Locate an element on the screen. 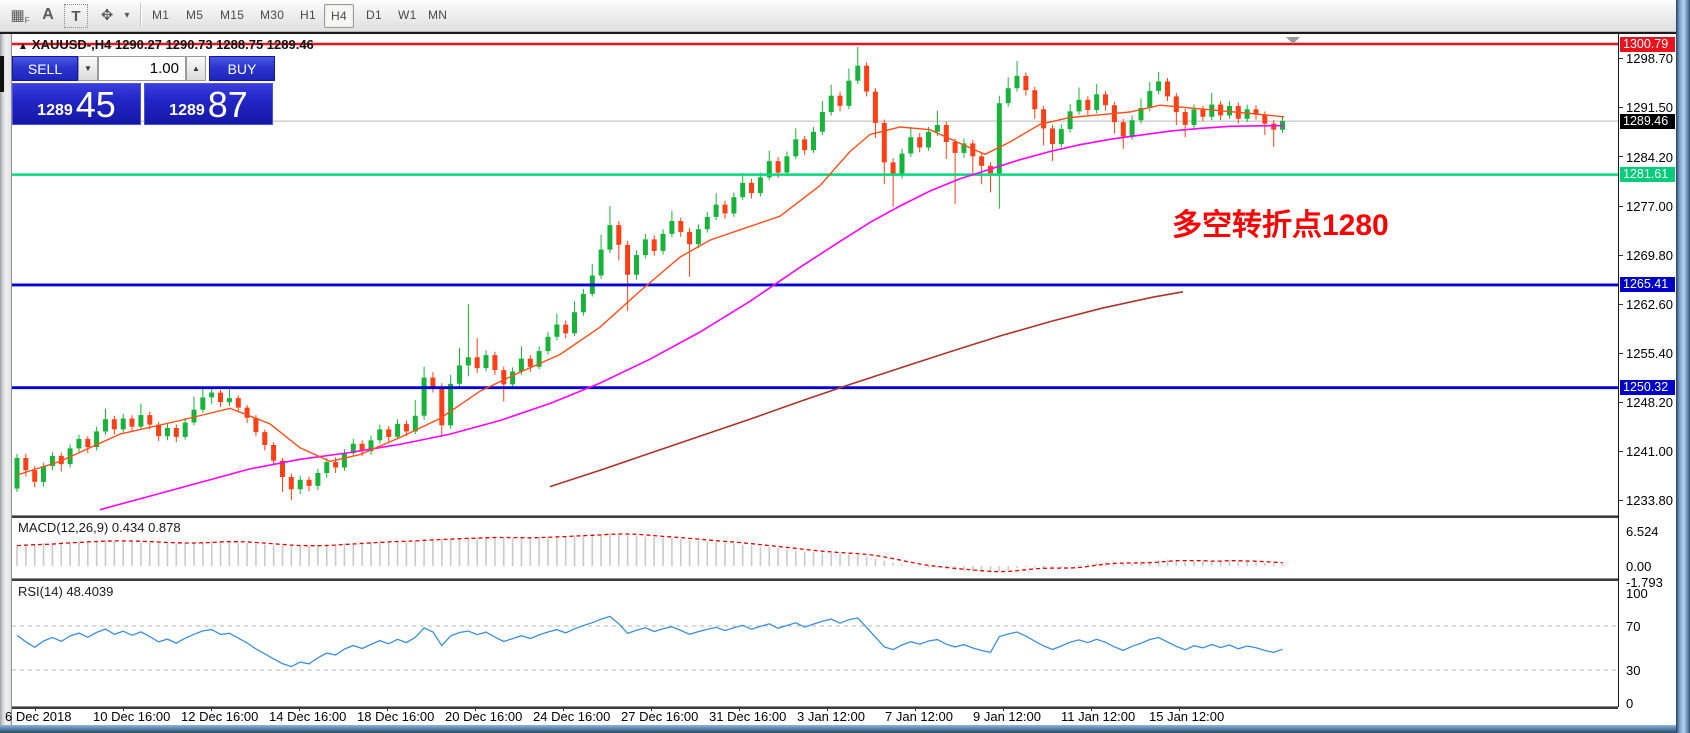 This screenshot has width=1690, height=733. macd-label: MACD(12,26,9) 0.434 0.878 is located at coordinates (99, 527).